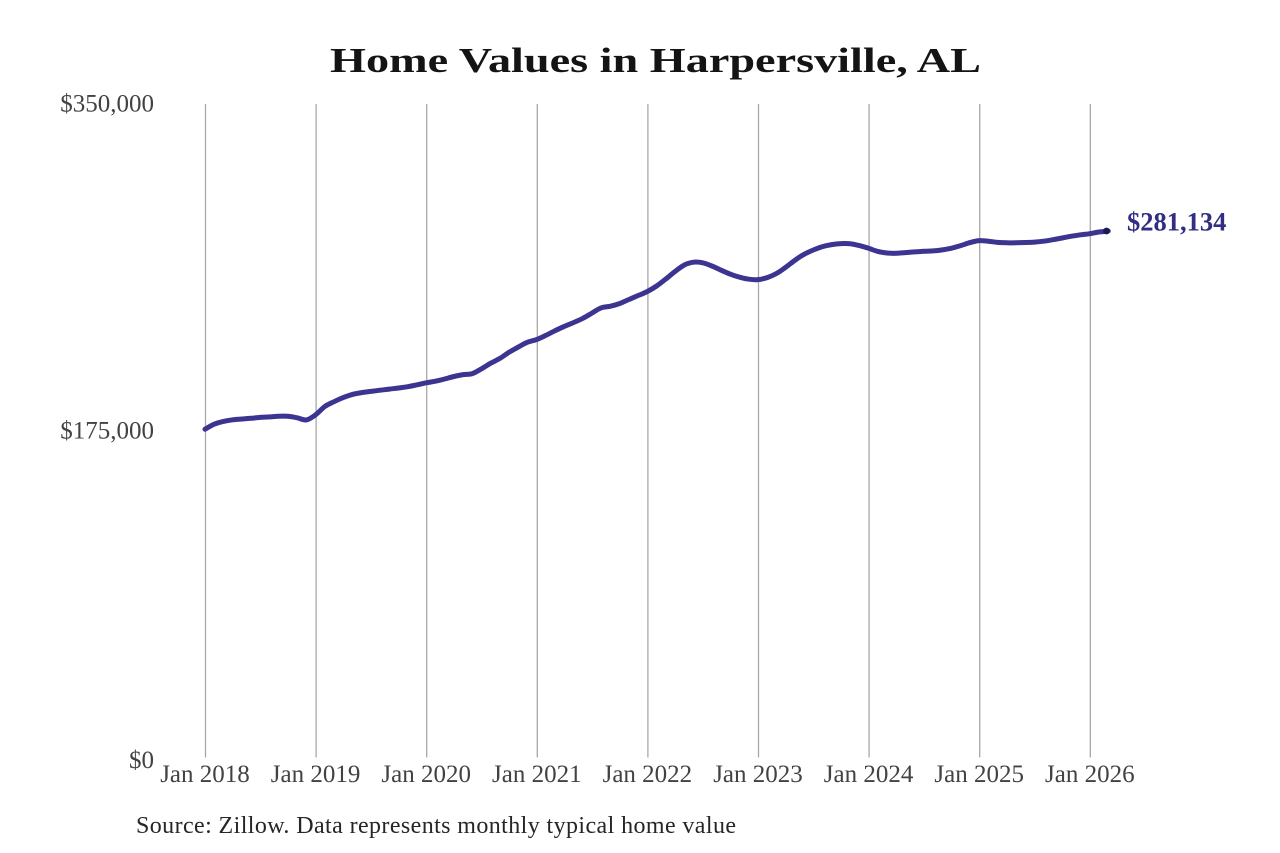  I want to click on svg-text: Jan 2021, so click(537, 774).